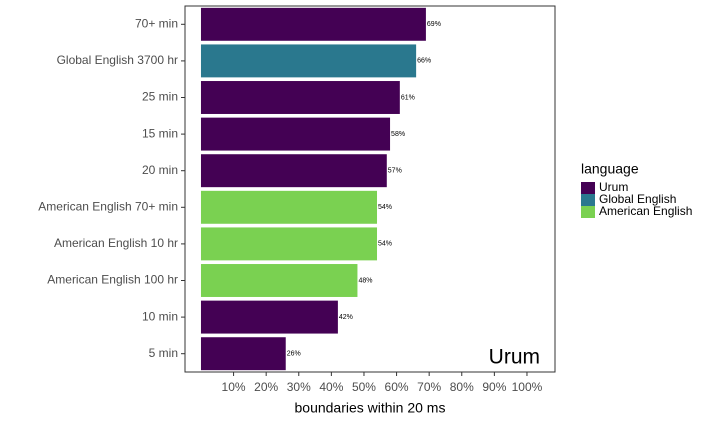 The image size is (713, 425). What do you see at coordinates (494, 387) in the screenshot?
I see `x-tick-label: 90%` at bounding box center [494, 387].